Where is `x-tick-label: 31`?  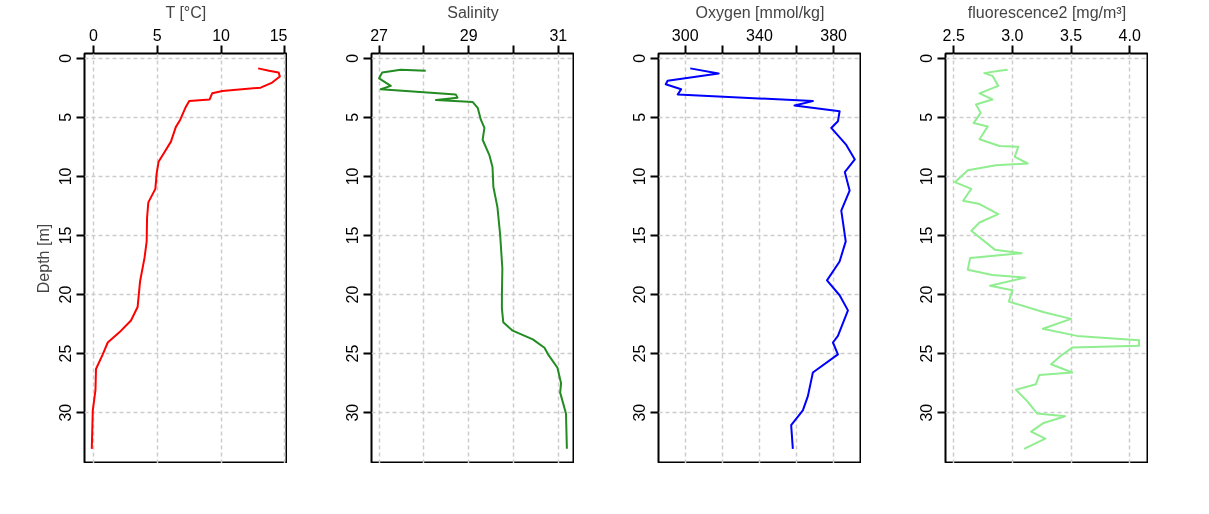 x-tick-label: 31 is located at coordinates (558, 35).